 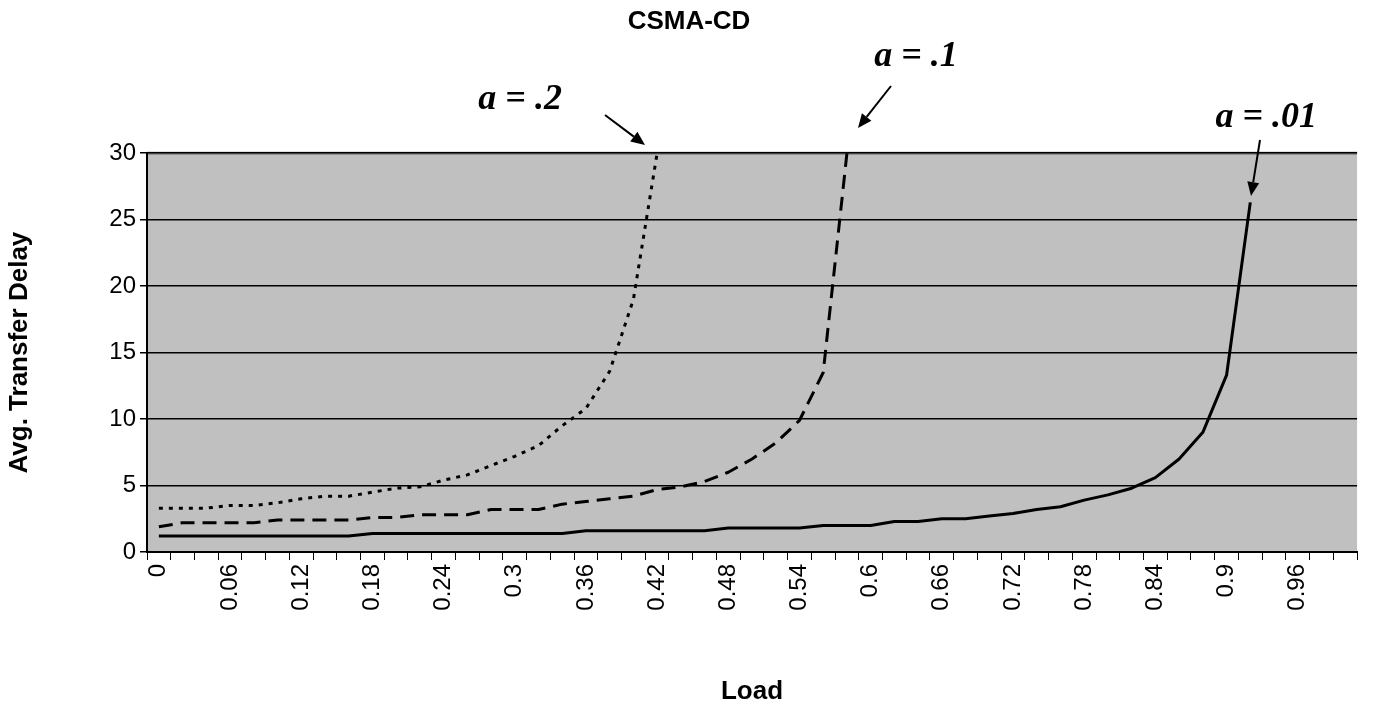 What do you see at coordinates (371, 587) in the screenshot?
I see `x-tick-label: 0.18` at bounding box center [371, 587].